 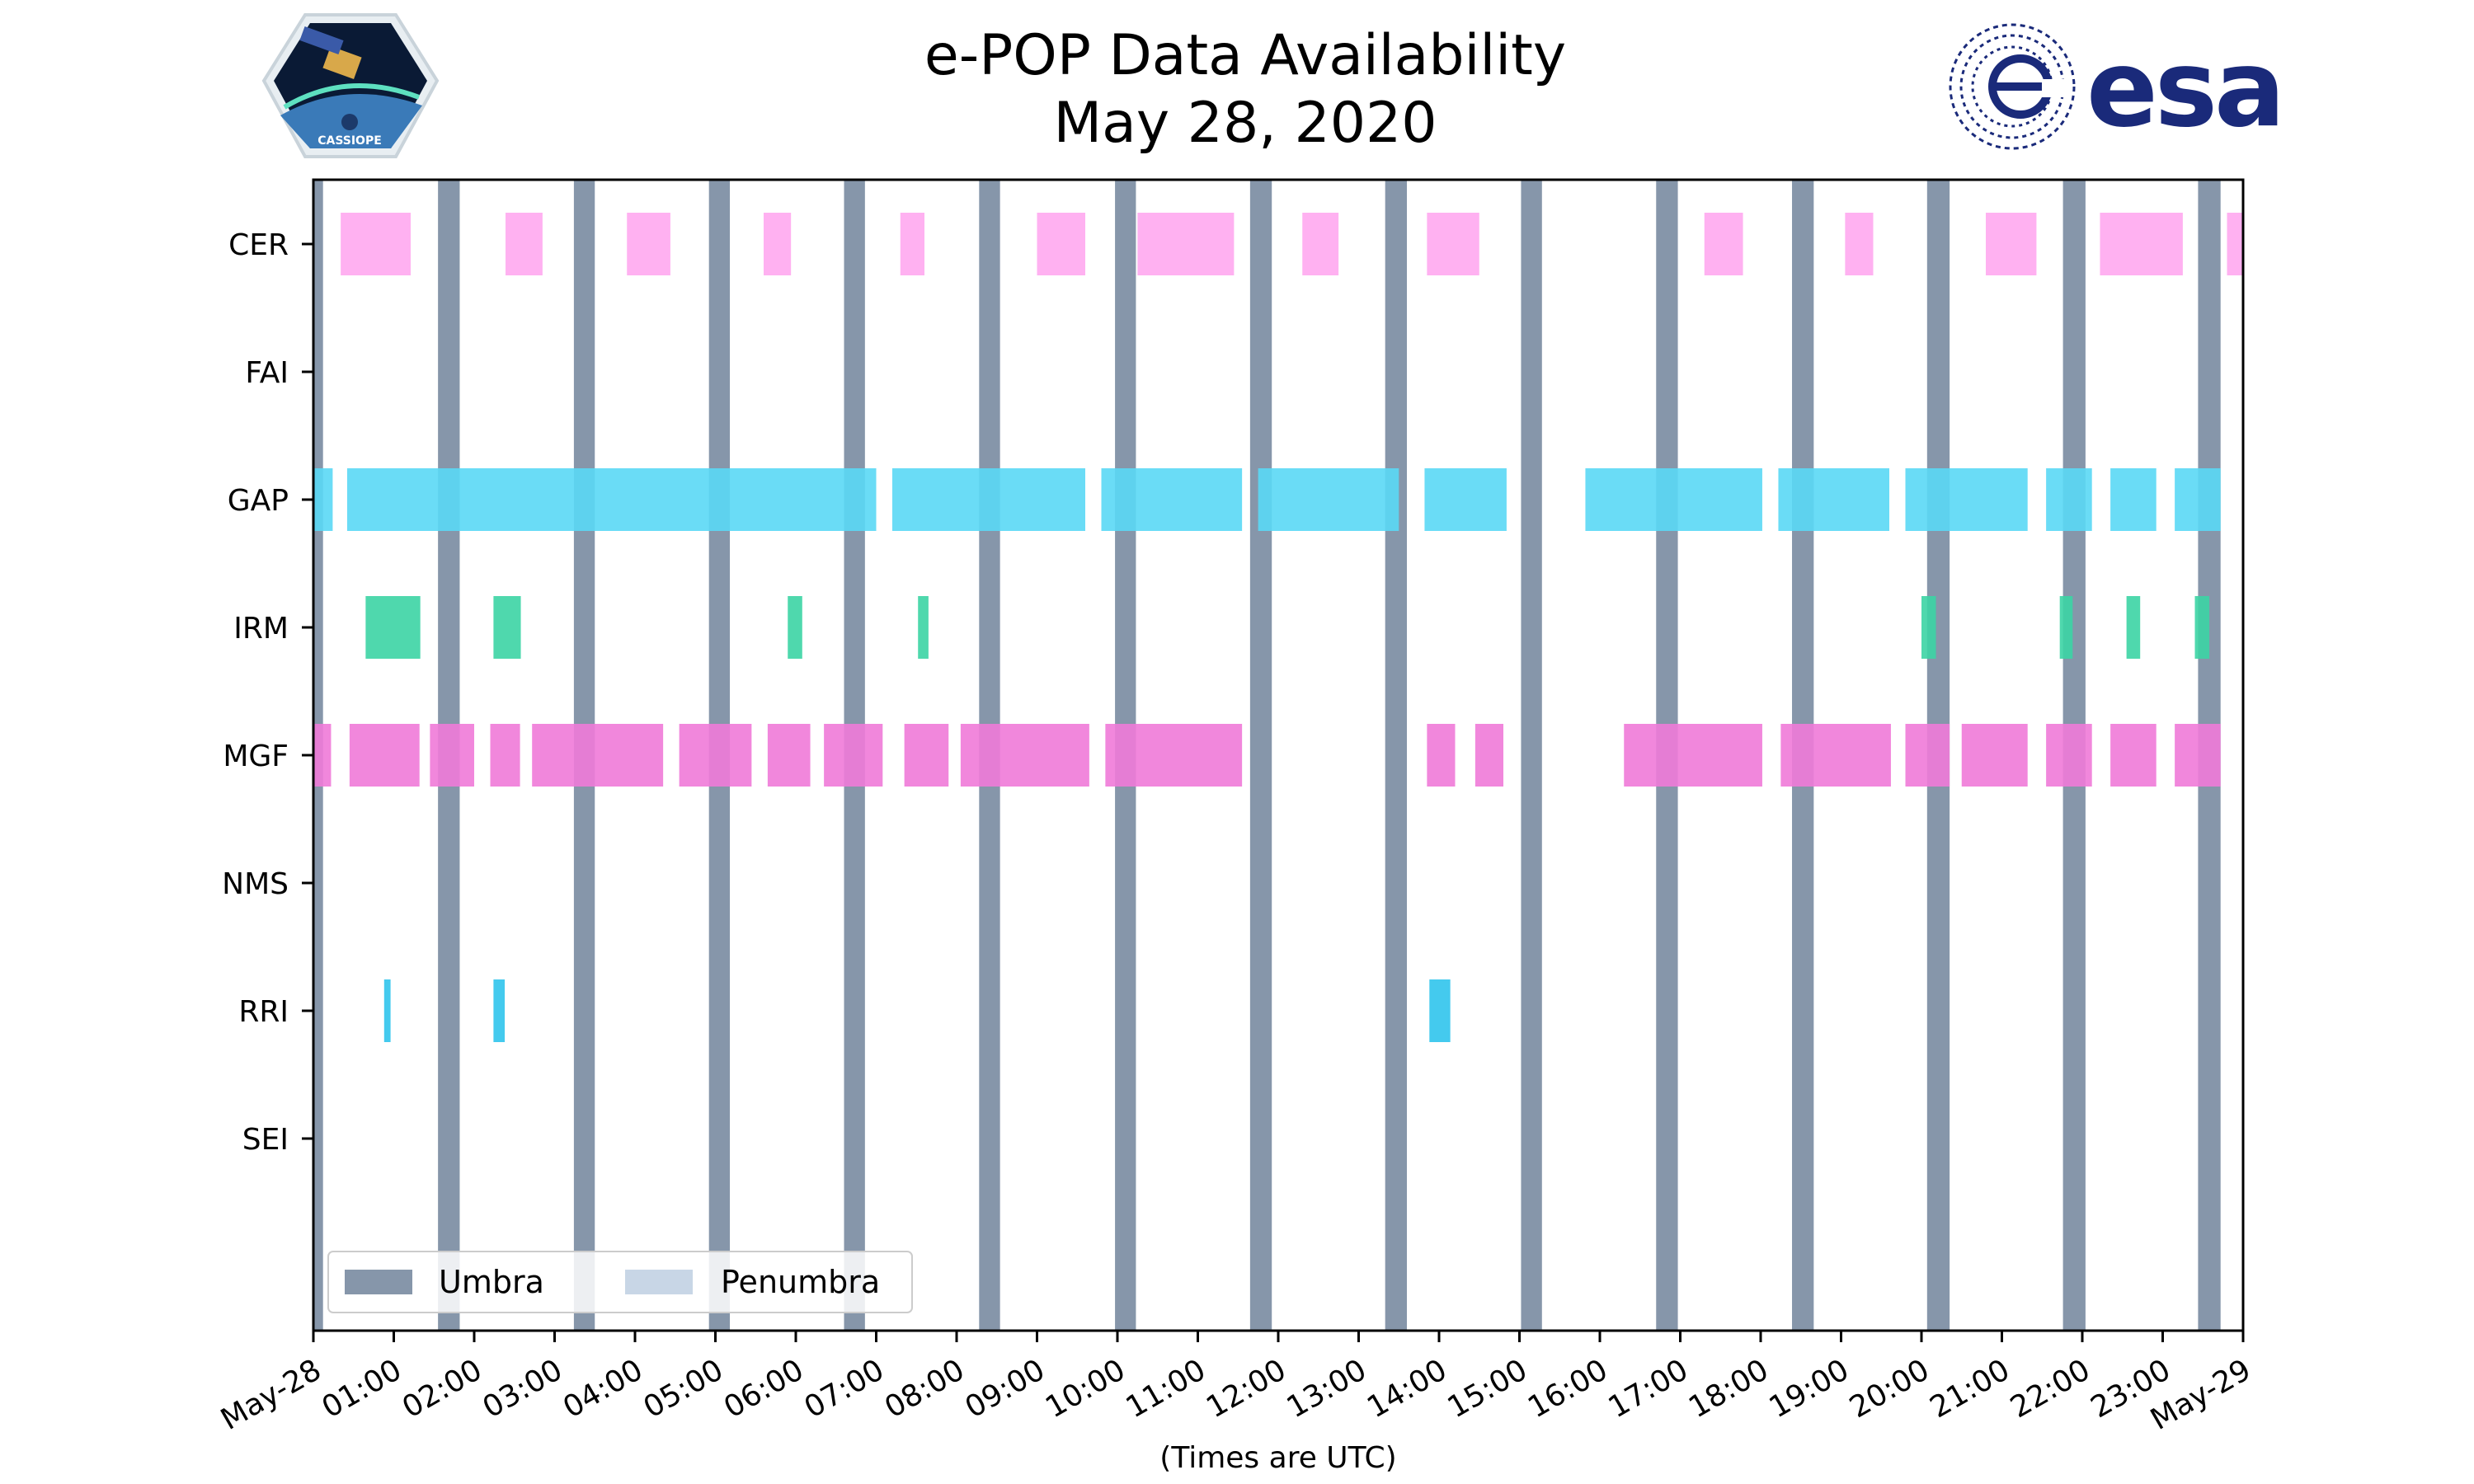 What do you see at coordinates (265, 1140) in the screenshot?
I see `y-tick-label-sei: SEI` at bounding box center [265, 1140].